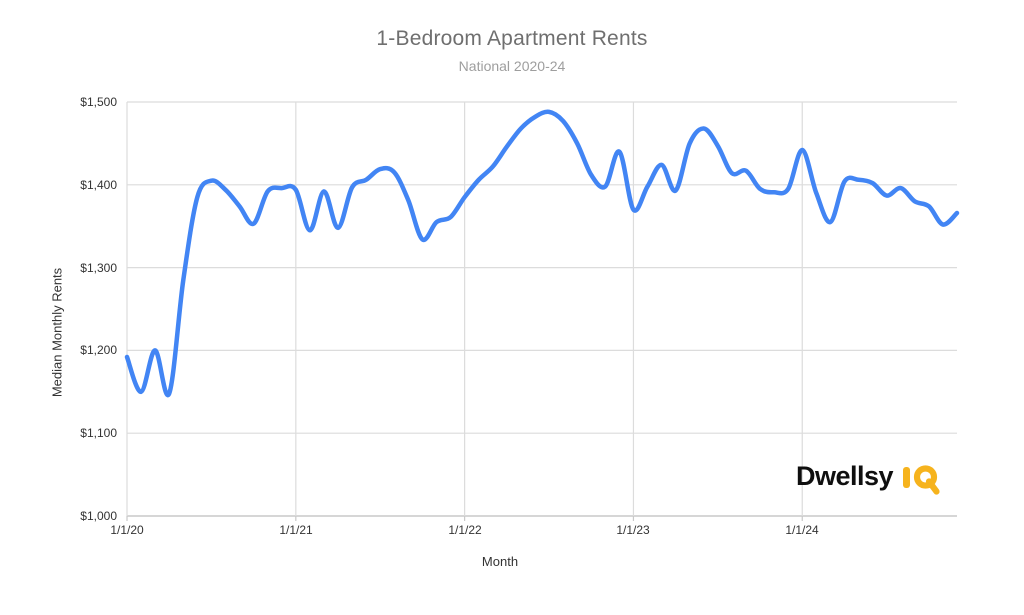  Describe the element at coordinates (98, 268) in the screenshot. I see `y-tick-label: $1,300` at that location.